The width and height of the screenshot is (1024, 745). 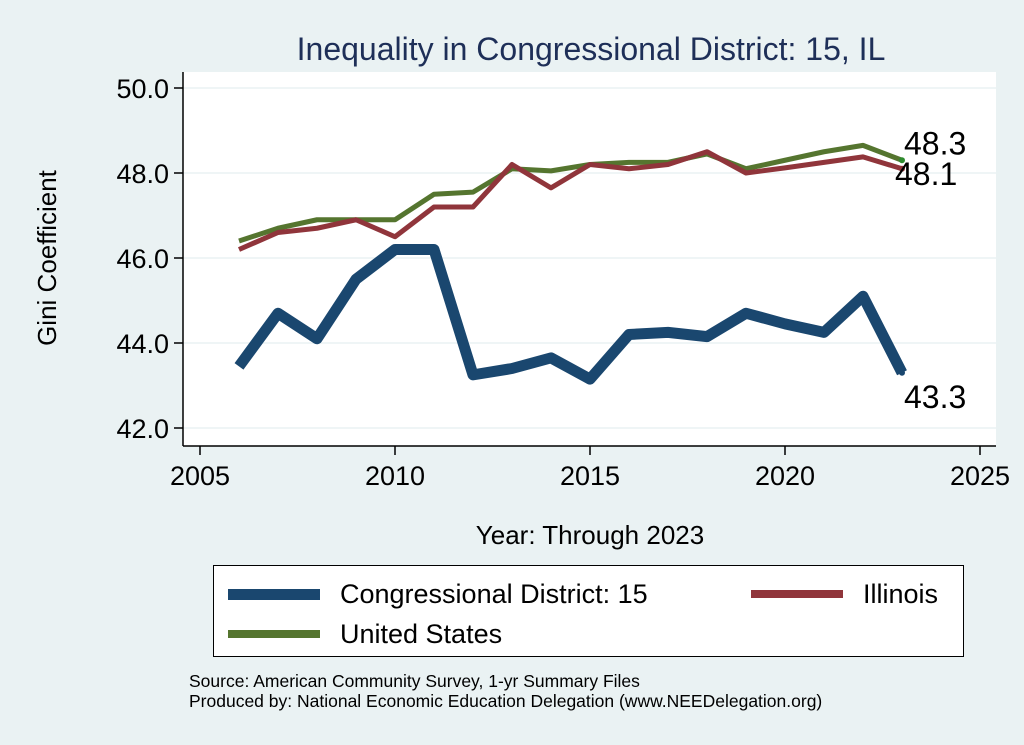 What do you see at coordinates (274, 594) in the screenshot?
I see `legend-swatch-district` at bounding box center [274, 594].